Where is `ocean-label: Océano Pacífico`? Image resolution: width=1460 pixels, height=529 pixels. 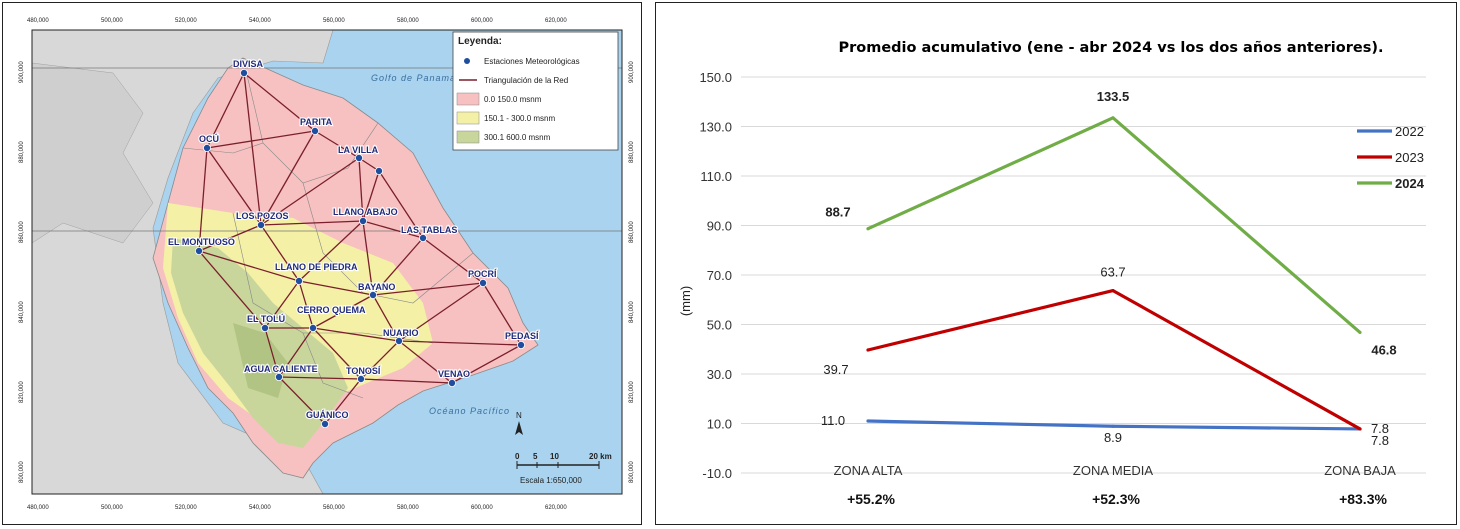
ocean-label: Océano Pacífico is located at coordinates (469, 411).